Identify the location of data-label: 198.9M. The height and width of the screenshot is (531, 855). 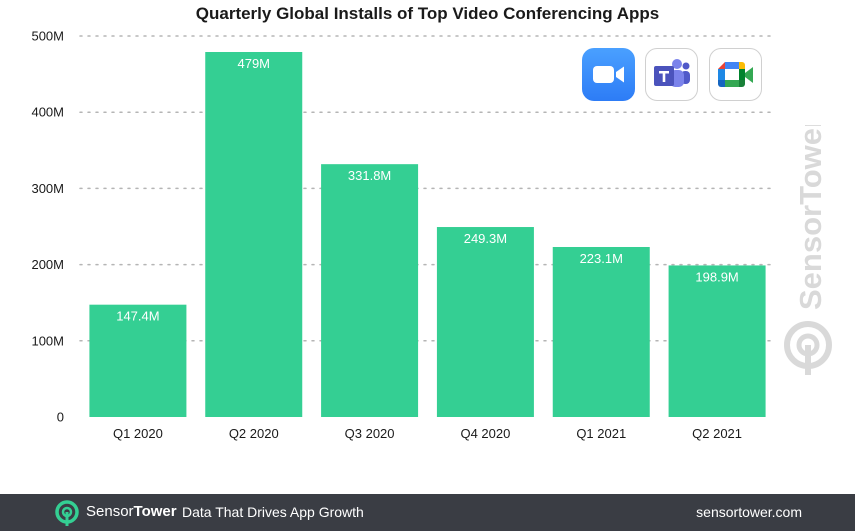
(716, 276).